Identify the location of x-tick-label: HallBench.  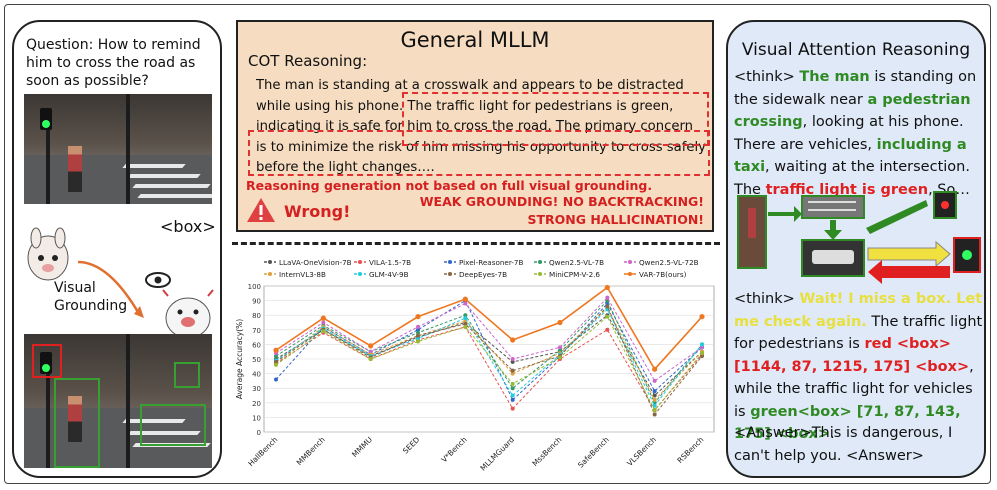
(262, 451).